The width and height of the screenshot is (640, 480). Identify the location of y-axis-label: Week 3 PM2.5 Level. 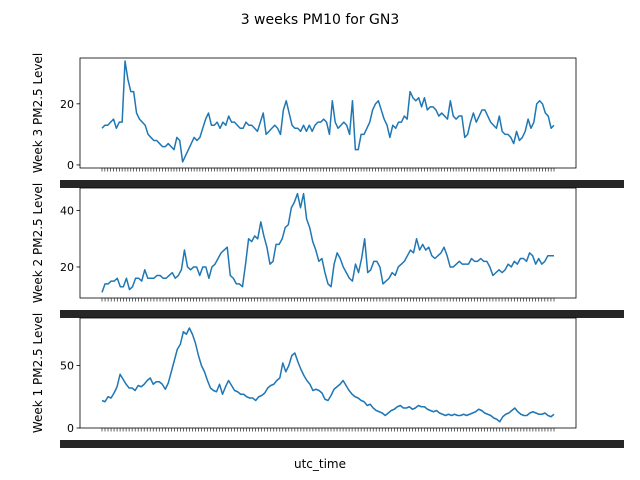
(38, 113).